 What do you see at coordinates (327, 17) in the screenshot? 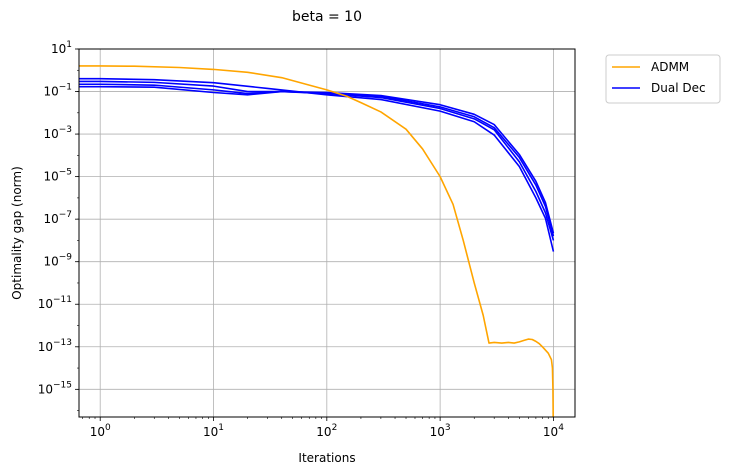
I see `chart-title: beta = 10` at bounding box center [327, 17].